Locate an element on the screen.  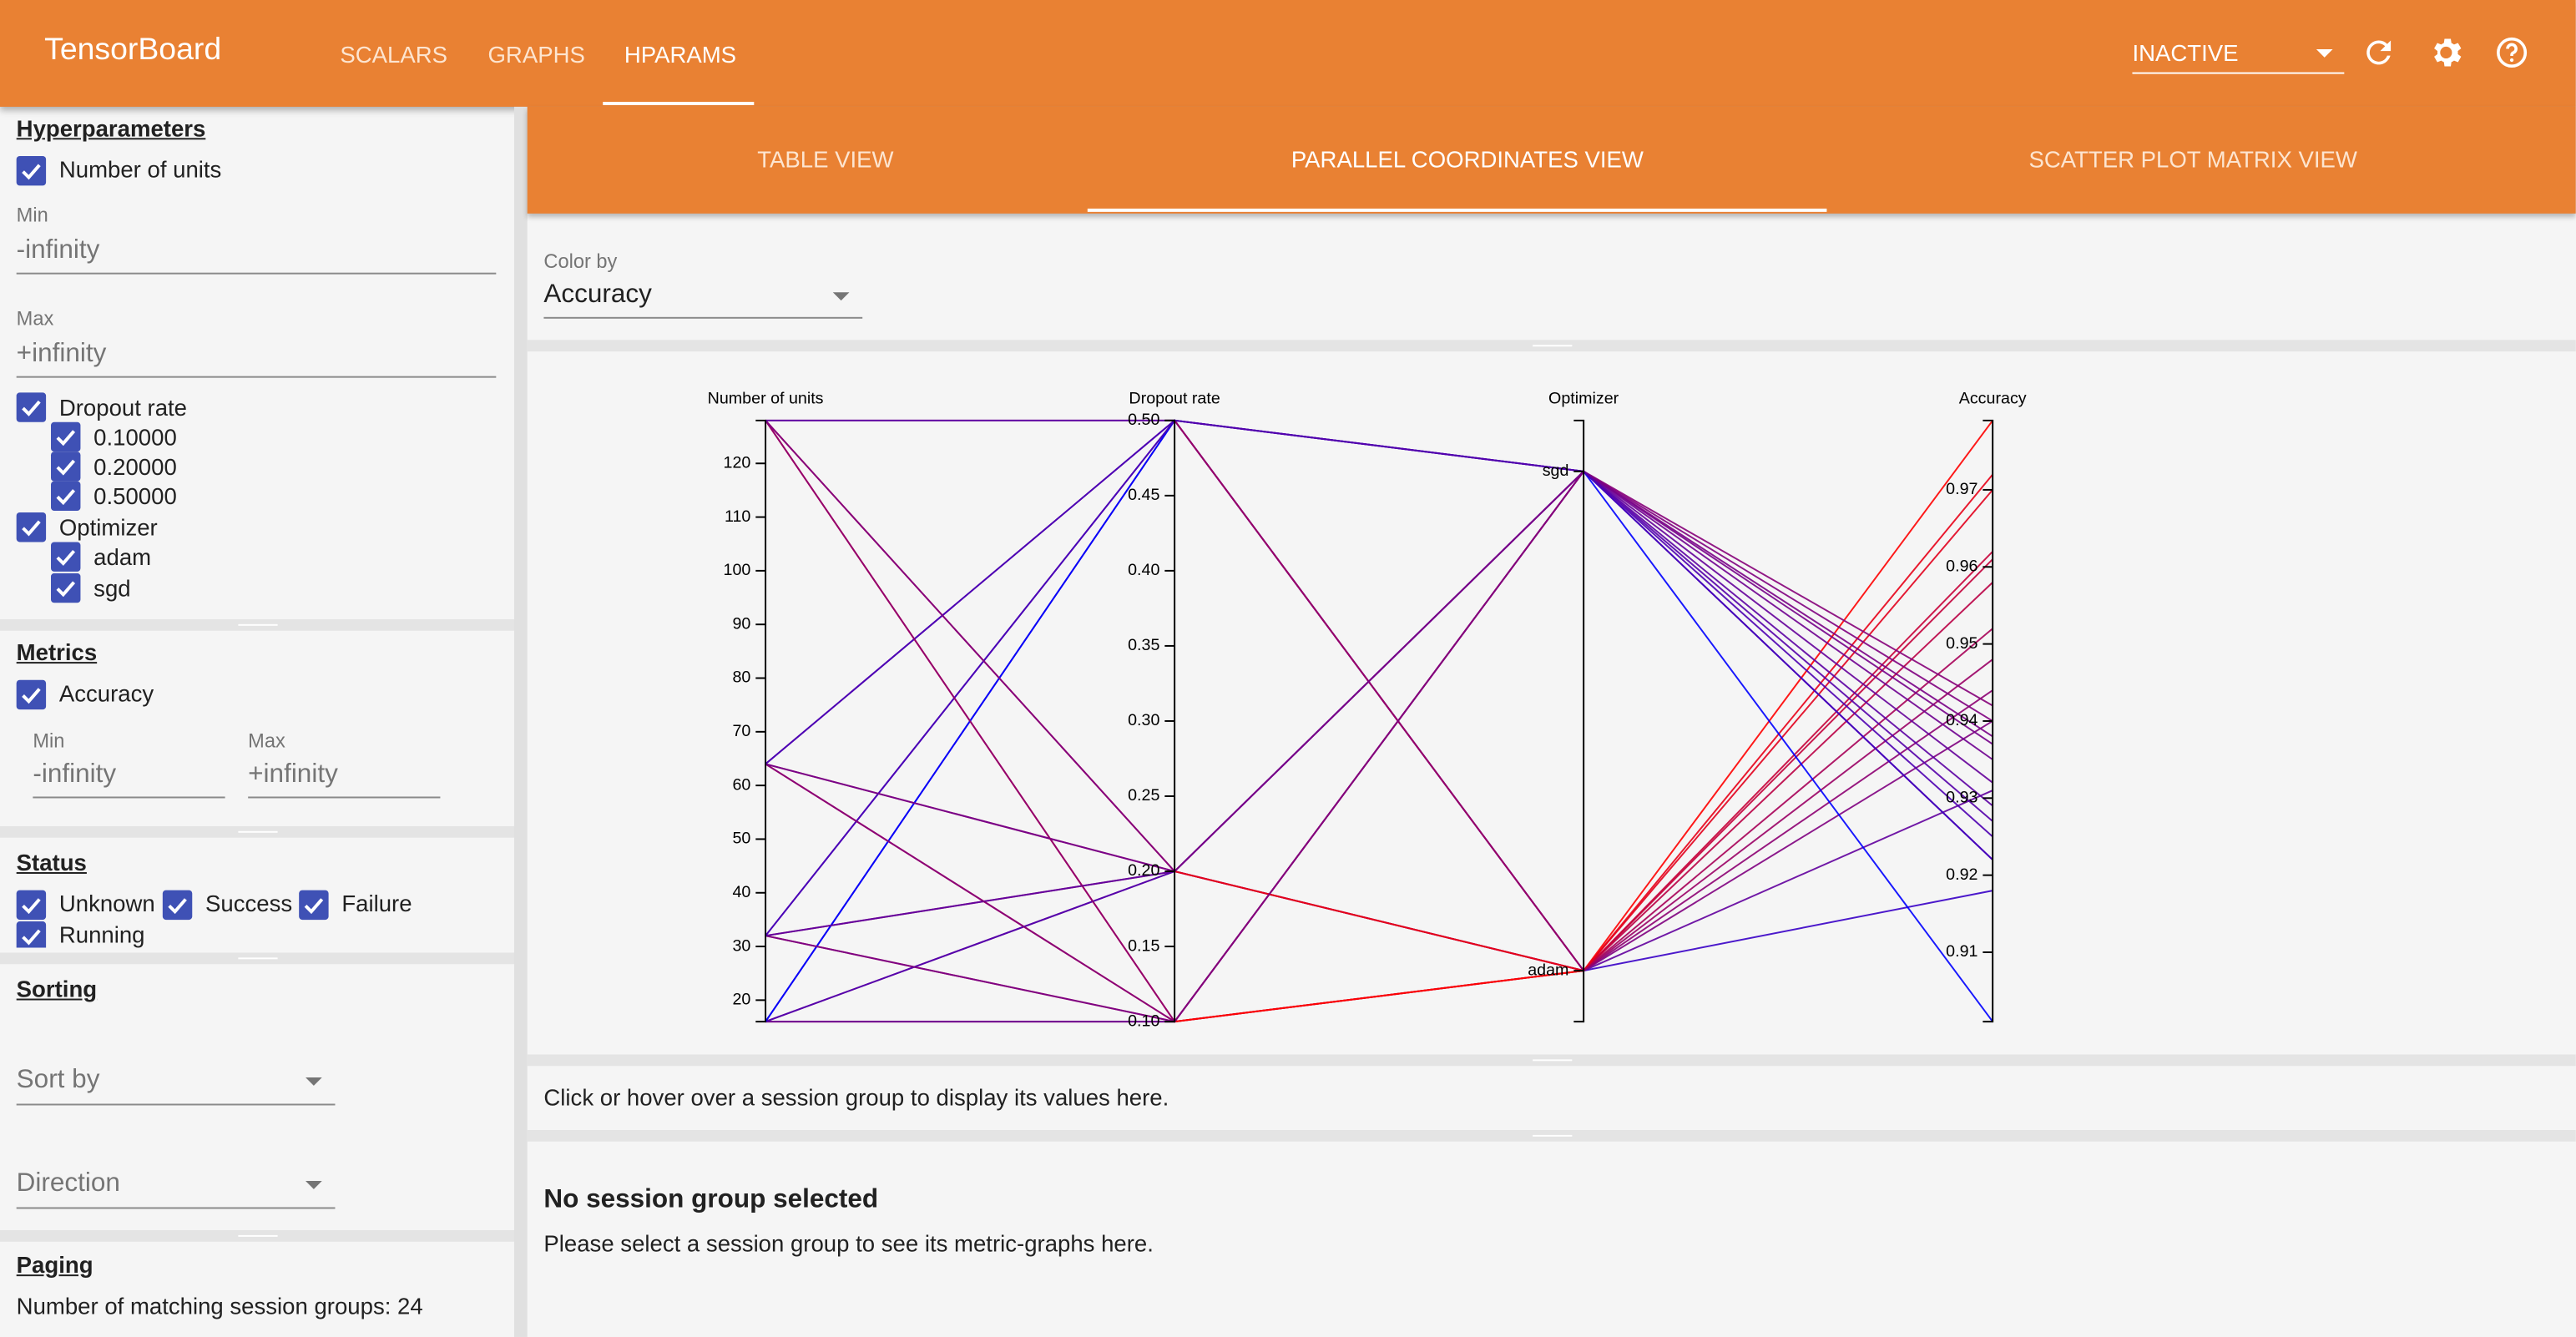
tick-label: 60 is located at coordinates (741, 785).